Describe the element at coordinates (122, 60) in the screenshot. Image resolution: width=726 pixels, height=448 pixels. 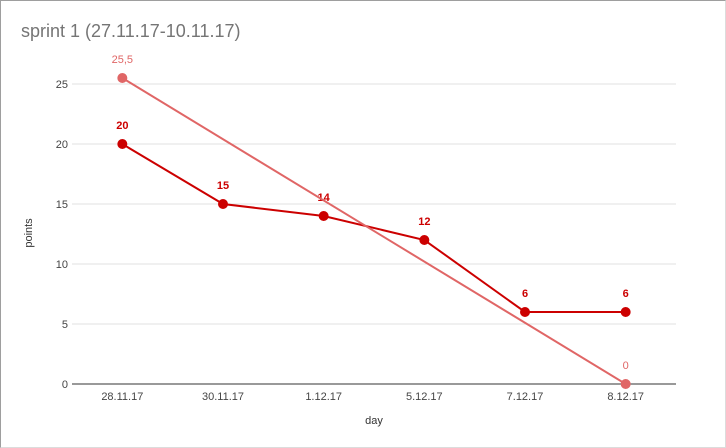
I see `data-label: 25,5` at that location.